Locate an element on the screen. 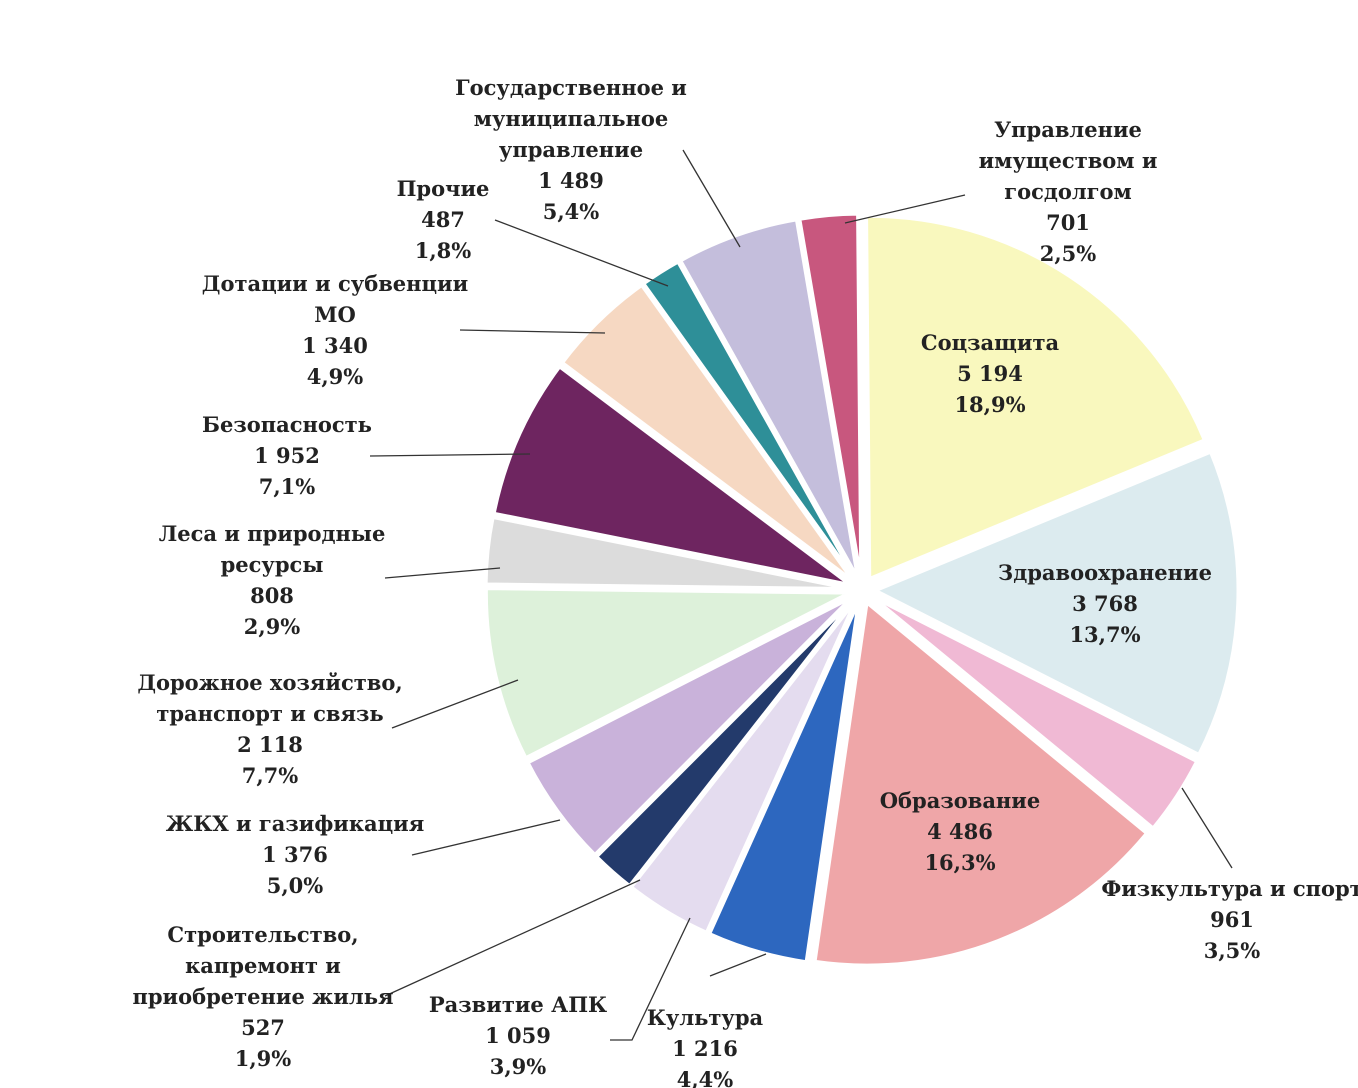  slice-name: Прочие is located at coordinates (443, 188).